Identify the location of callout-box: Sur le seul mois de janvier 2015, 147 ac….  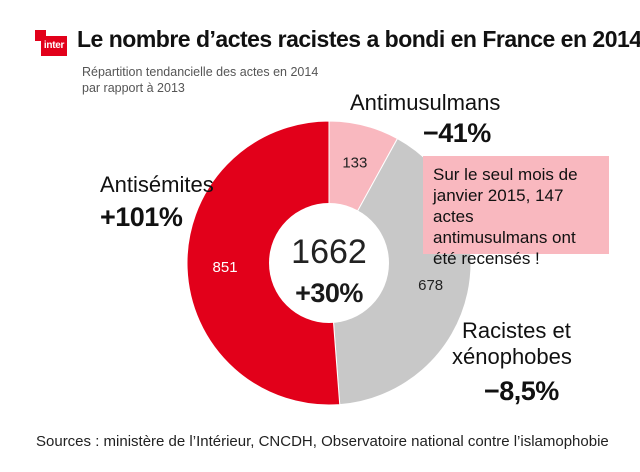
(516, 212).